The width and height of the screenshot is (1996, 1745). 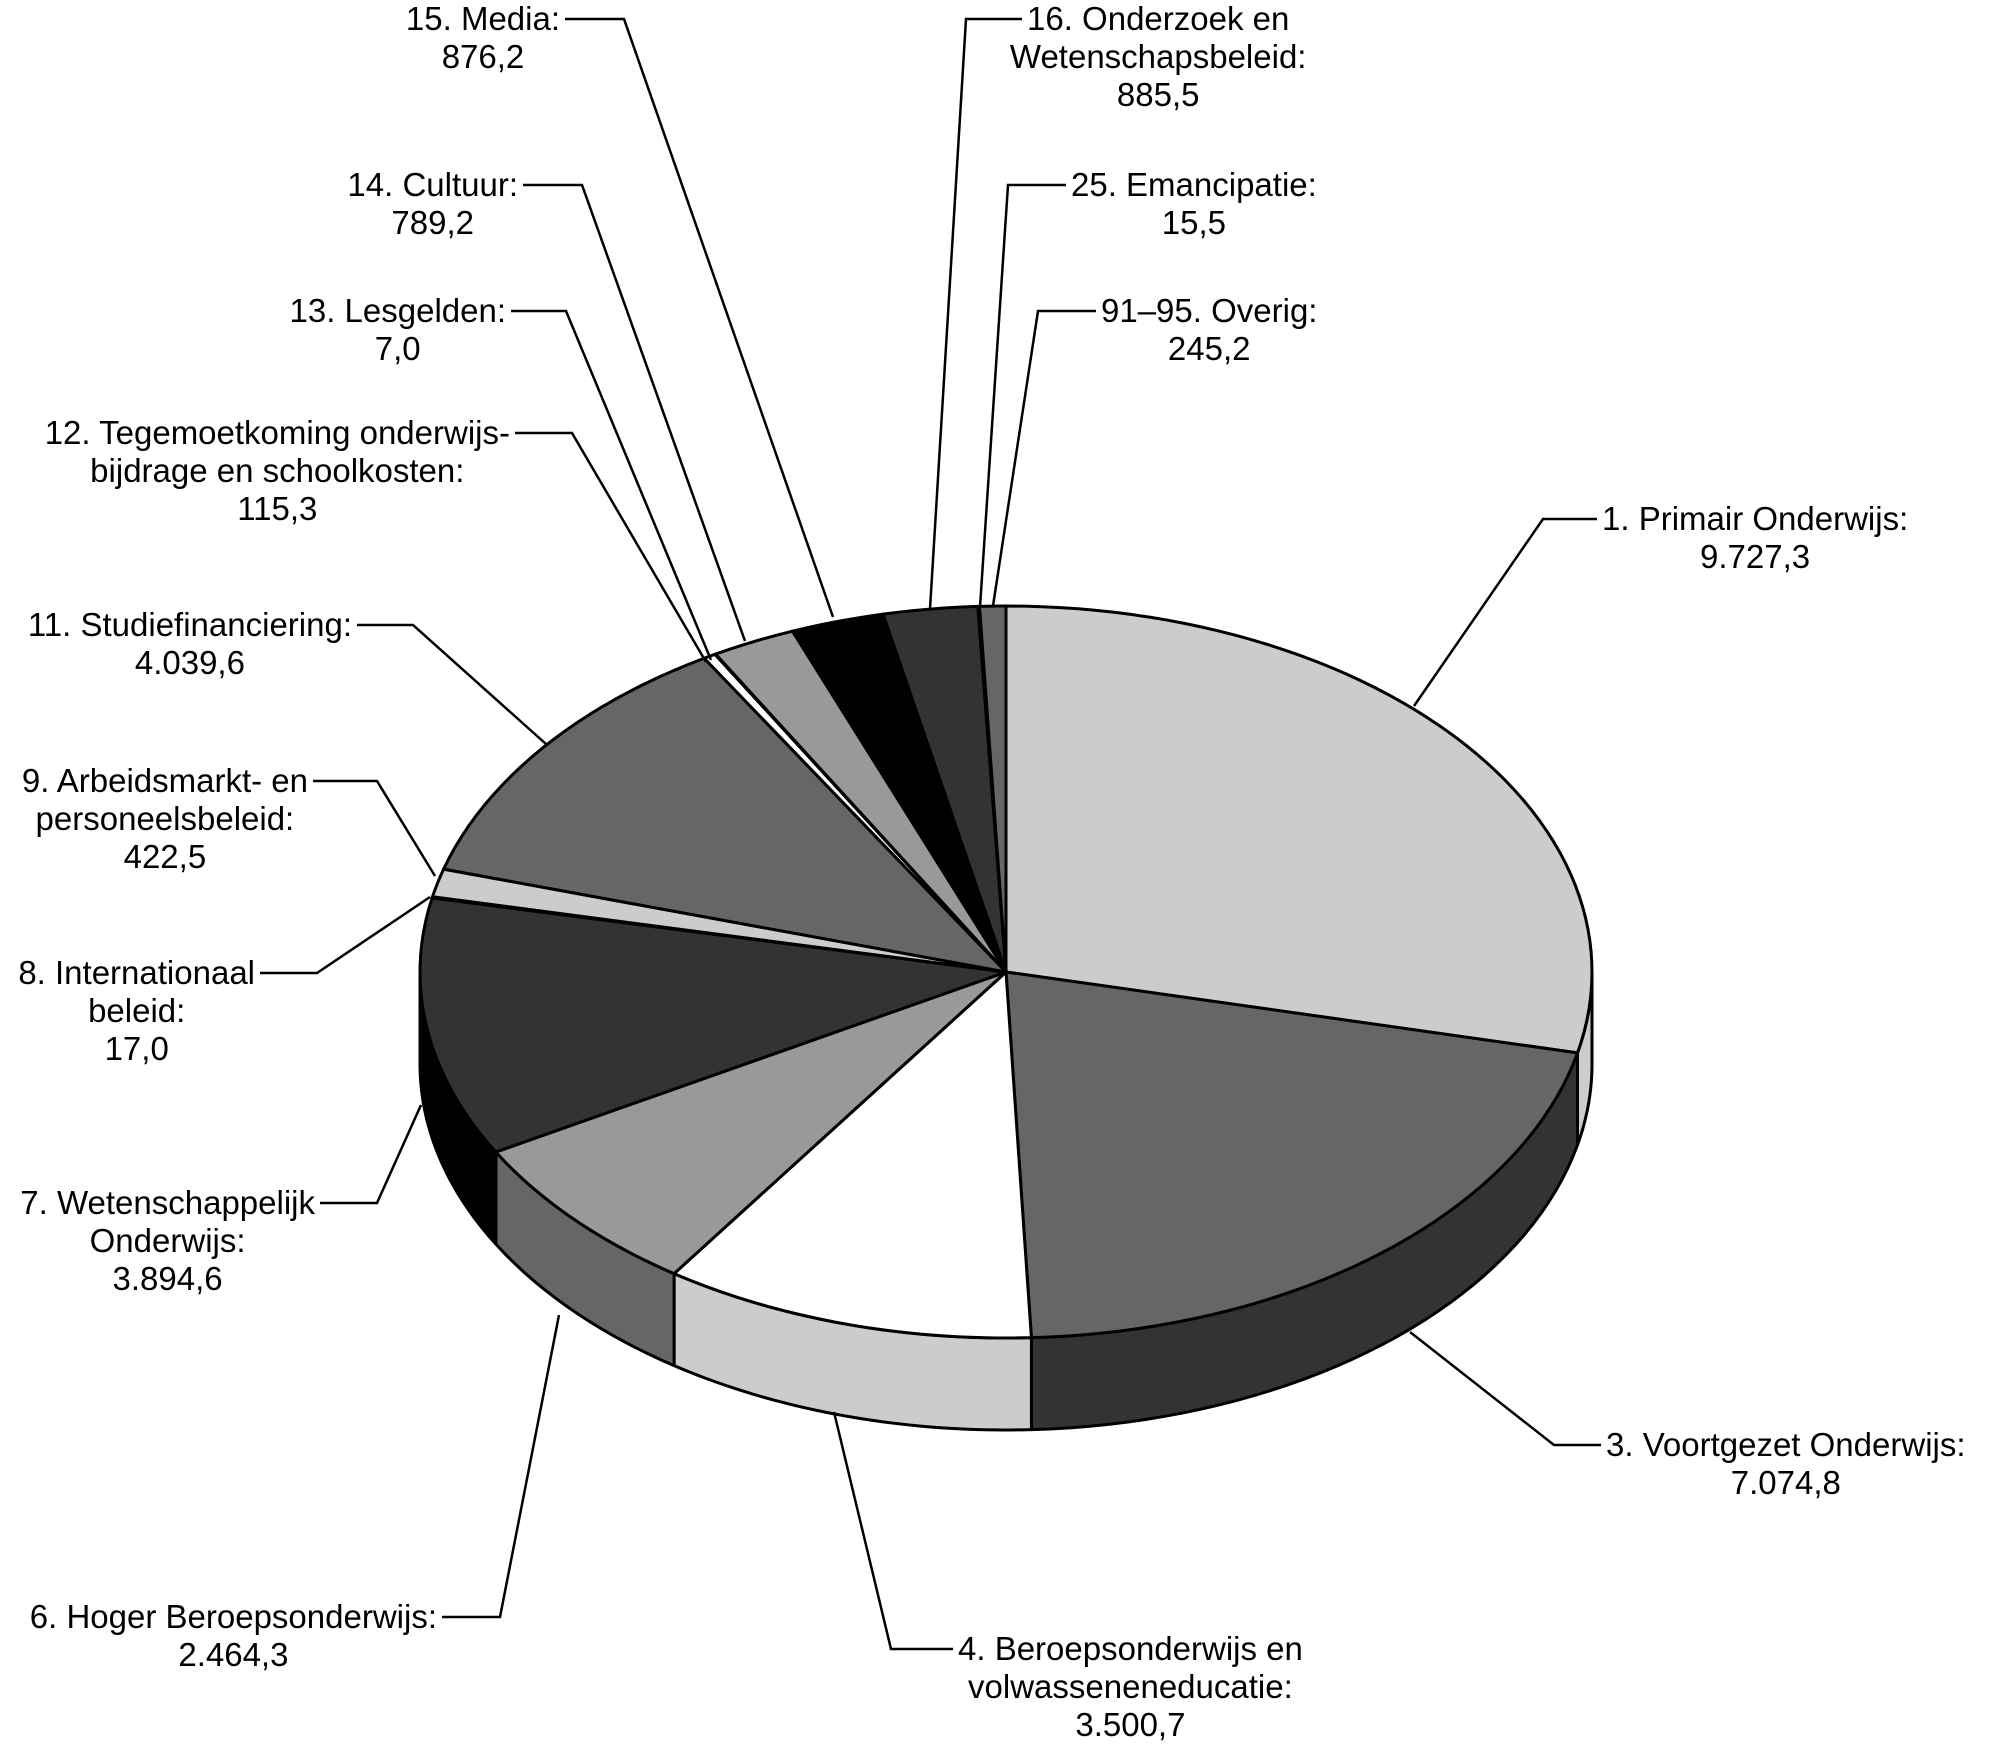 What do you see at coordinates (1504, 612) in the screenshot?
I see `leader-line-1-primair-onderwijs` at bounding box center [1504, 612].